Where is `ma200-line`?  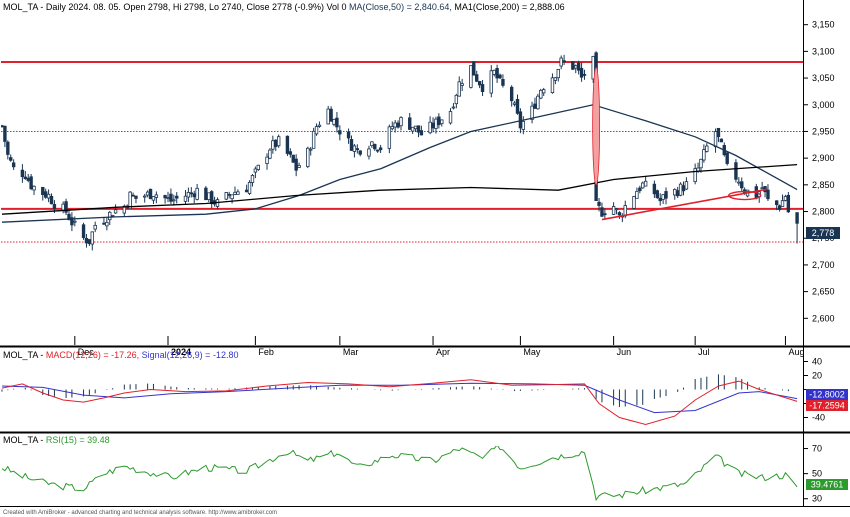 ma200-line is located at coordinates (399, 189).